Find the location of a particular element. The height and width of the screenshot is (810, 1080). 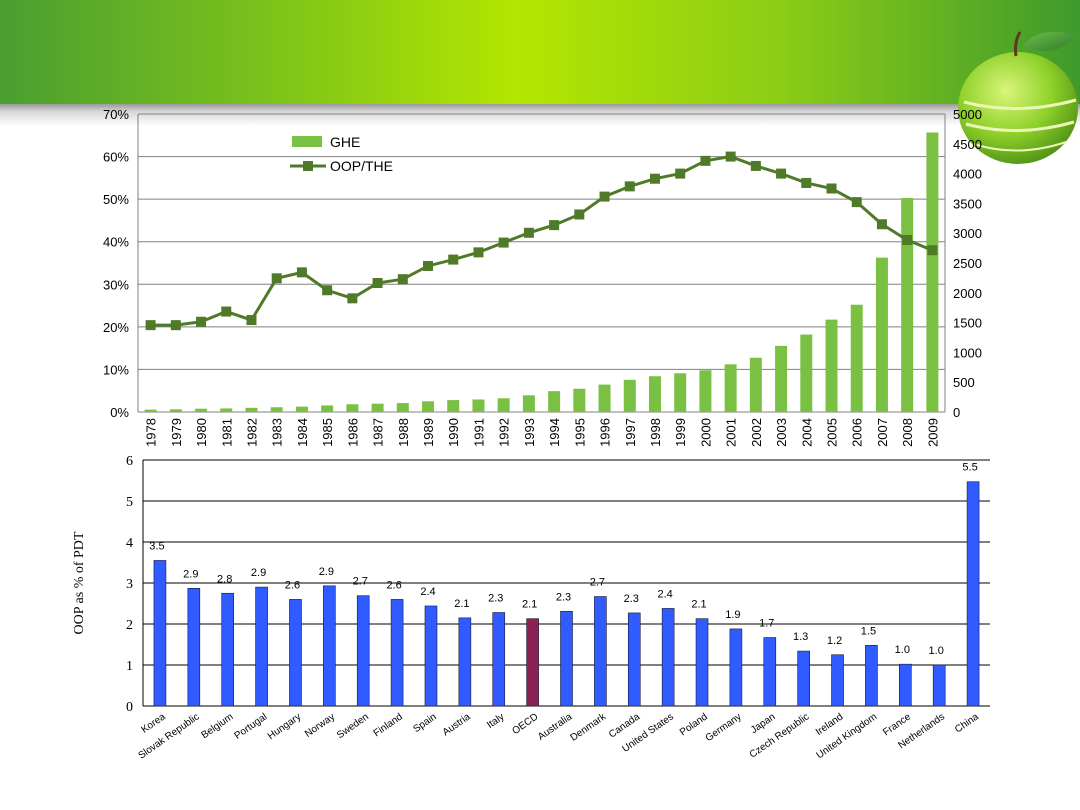

left-axis-tick-label: 20% is located at coordinates (116, 327).